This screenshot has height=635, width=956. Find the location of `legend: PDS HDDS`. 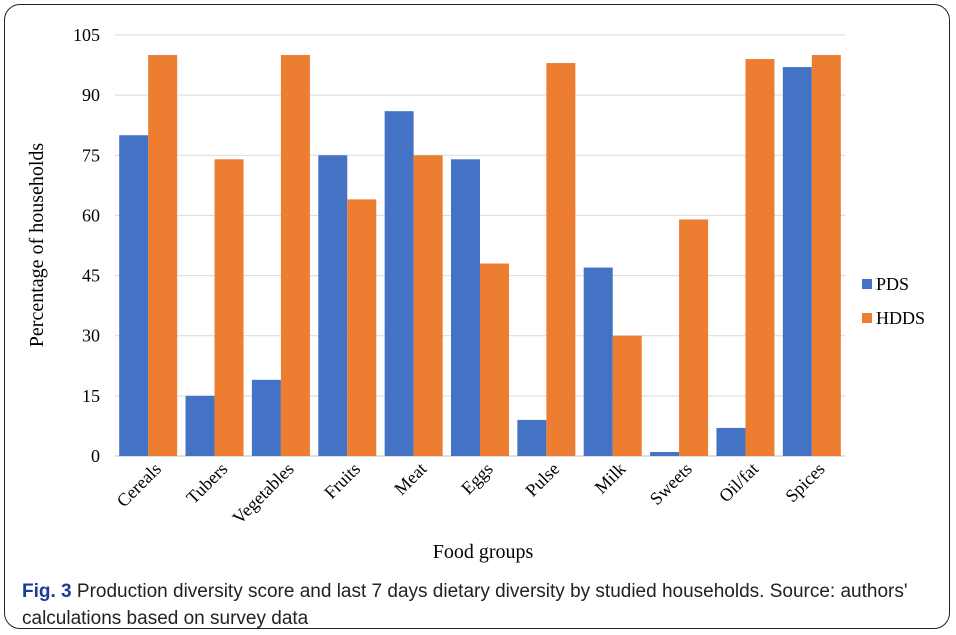

legend: PDS HDDS is located at coordinates (893, 301).